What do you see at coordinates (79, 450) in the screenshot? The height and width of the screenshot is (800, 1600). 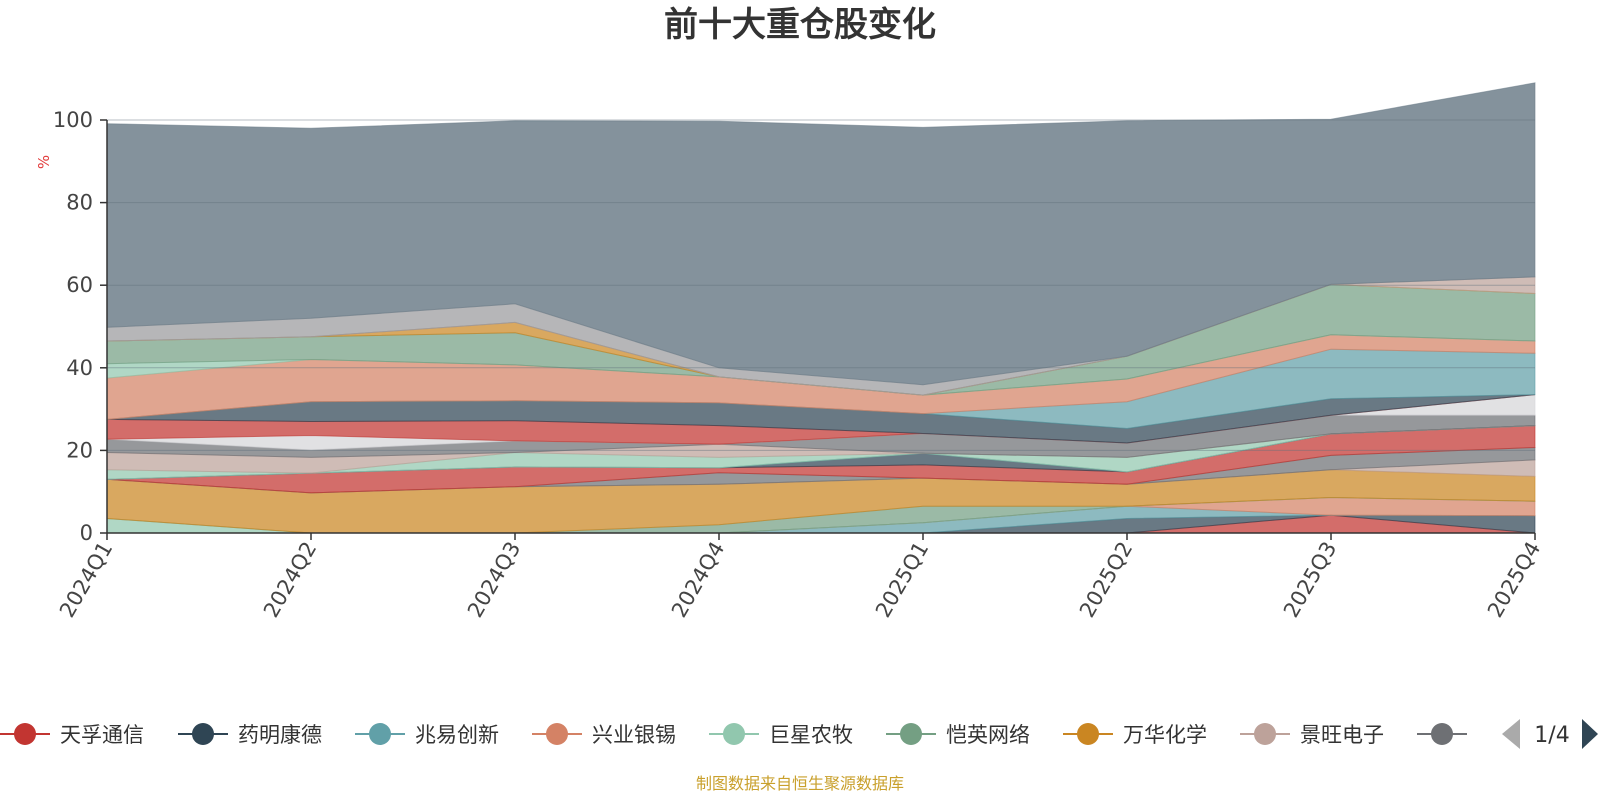 I see `y-tick-label: 20` at bounding box center [79, 450].